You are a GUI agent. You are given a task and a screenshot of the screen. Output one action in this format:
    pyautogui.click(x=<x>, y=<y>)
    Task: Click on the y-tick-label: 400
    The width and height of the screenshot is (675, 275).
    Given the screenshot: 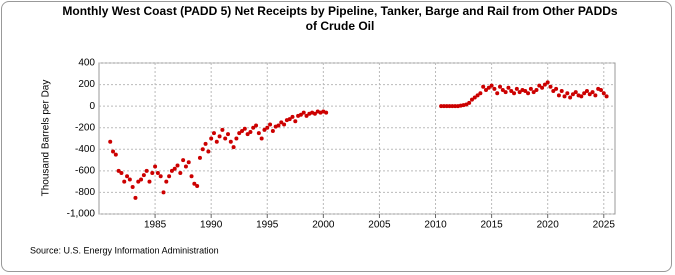 What is the action you would take?
    pyautogui.click(x=86, y=63)
    